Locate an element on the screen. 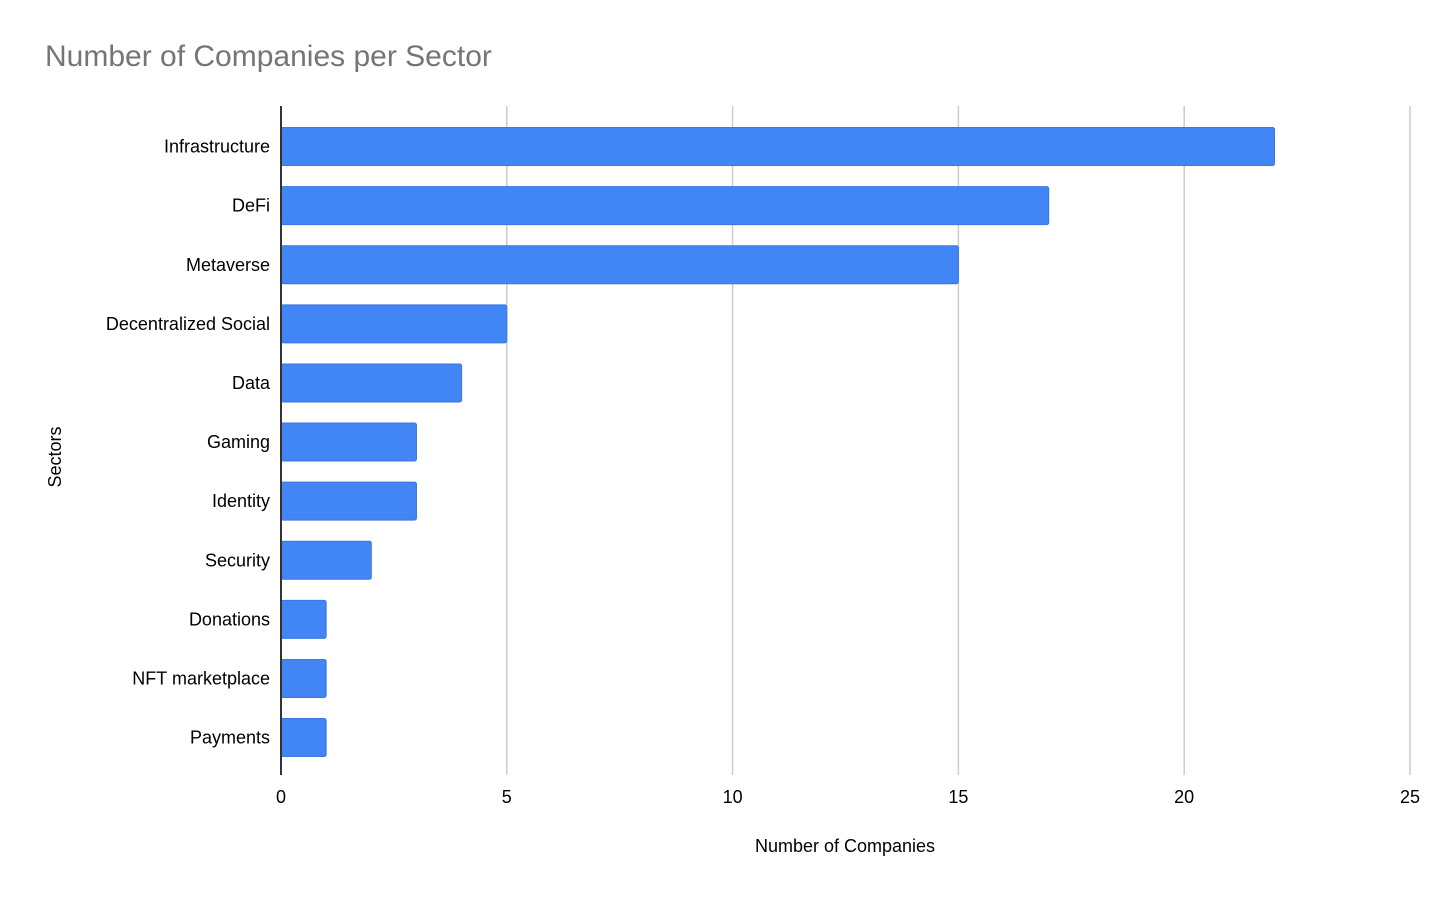  x-tick-label: 15 is located at coordinates (958, 797).